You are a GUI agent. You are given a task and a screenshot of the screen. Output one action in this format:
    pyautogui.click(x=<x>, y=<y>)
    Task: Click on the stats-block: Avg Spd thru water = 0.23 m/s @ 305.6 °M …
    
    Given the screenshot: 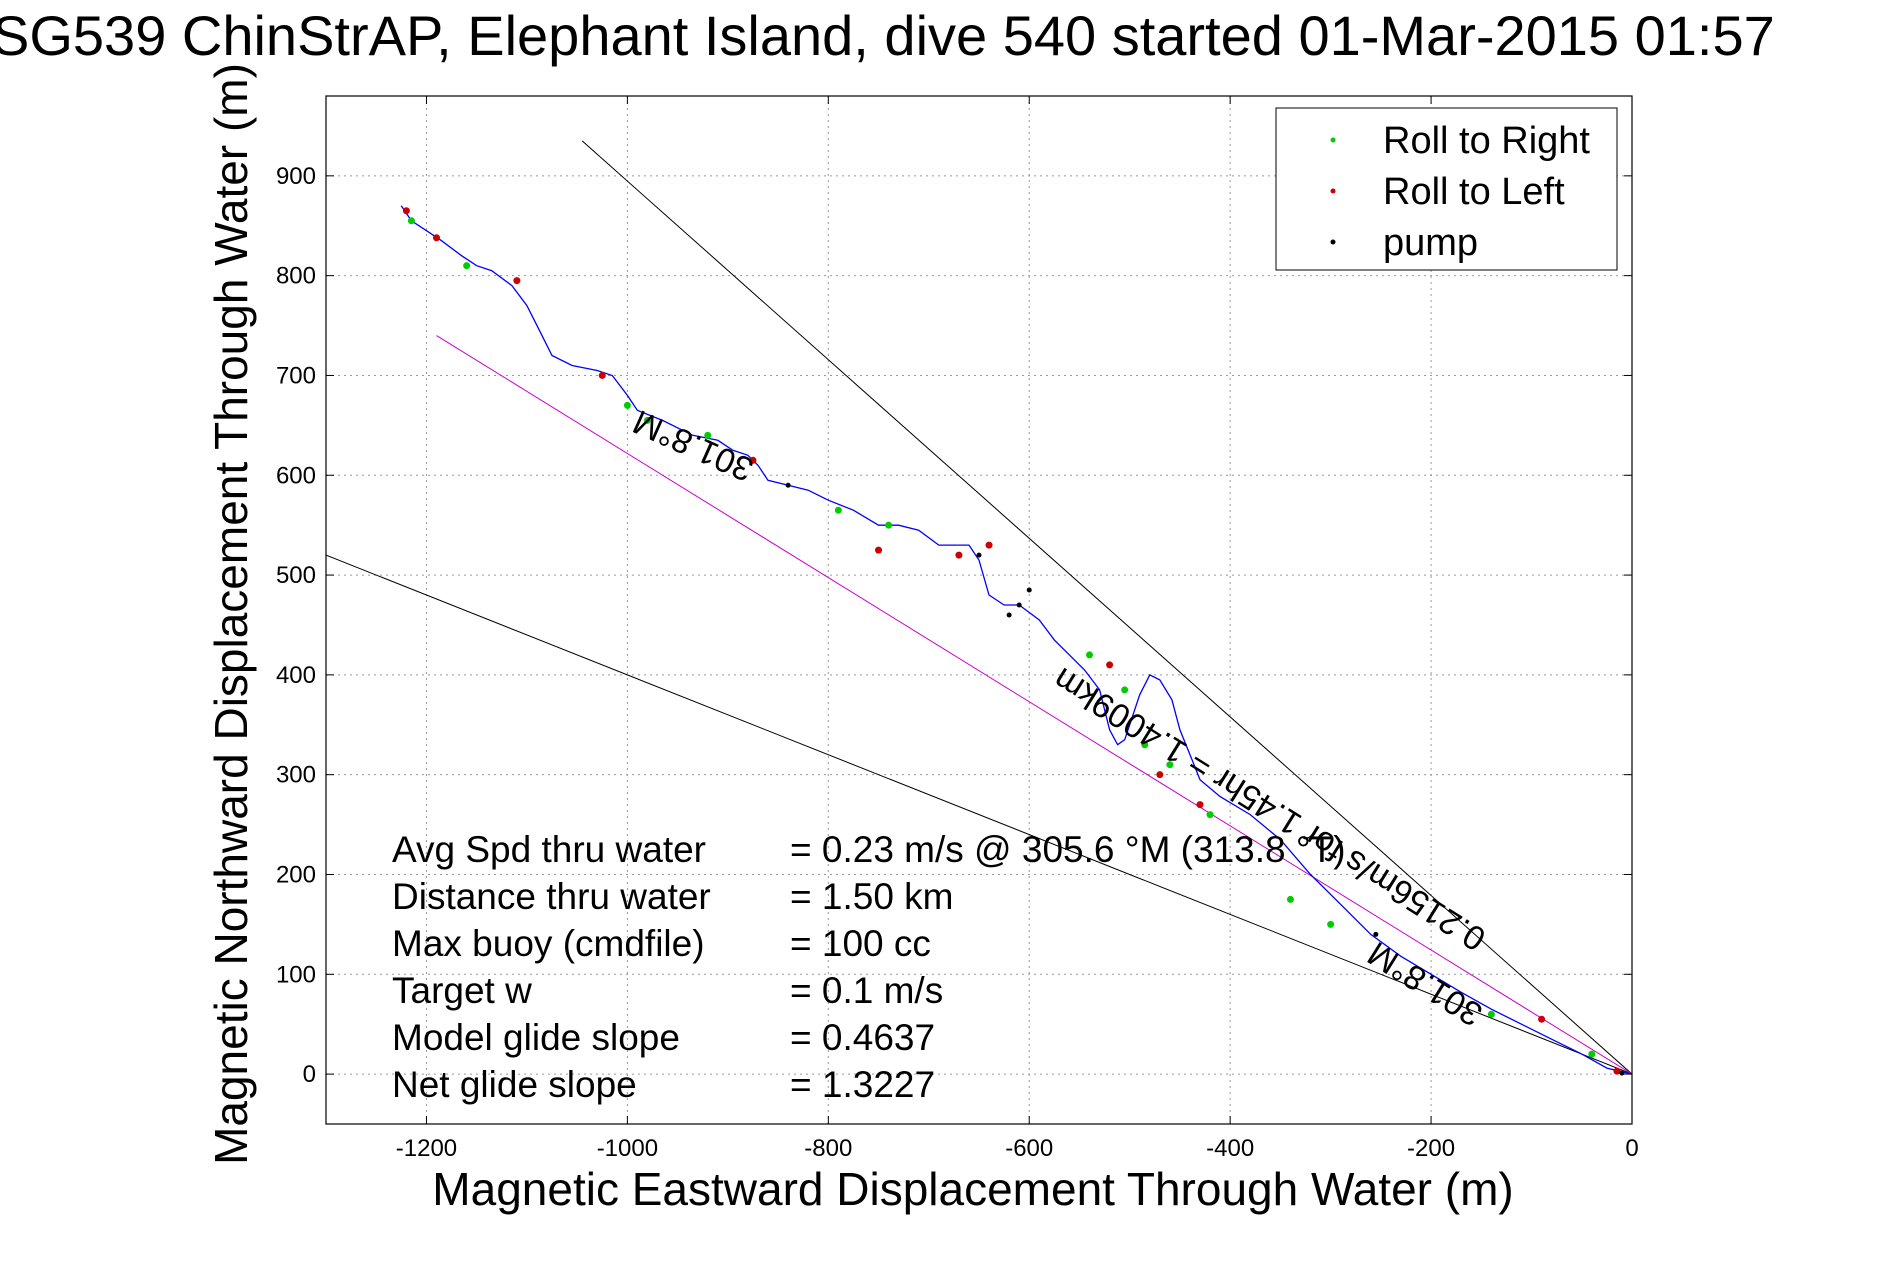 What is the action you would take?
    pyautogui.click(x=869, y=967)
    